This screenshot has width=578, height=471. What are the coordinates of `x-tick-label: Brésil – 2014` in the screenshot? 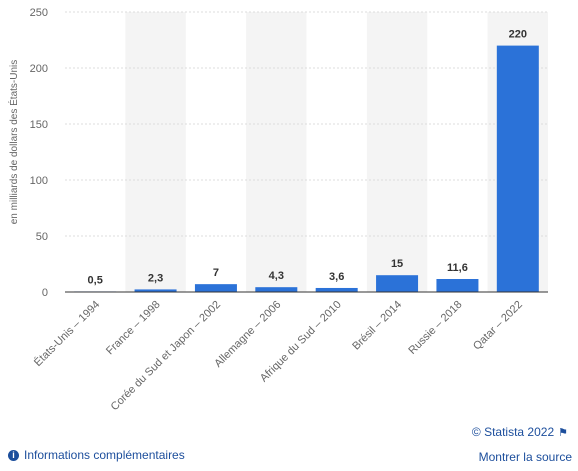 It's located at (377, 326).